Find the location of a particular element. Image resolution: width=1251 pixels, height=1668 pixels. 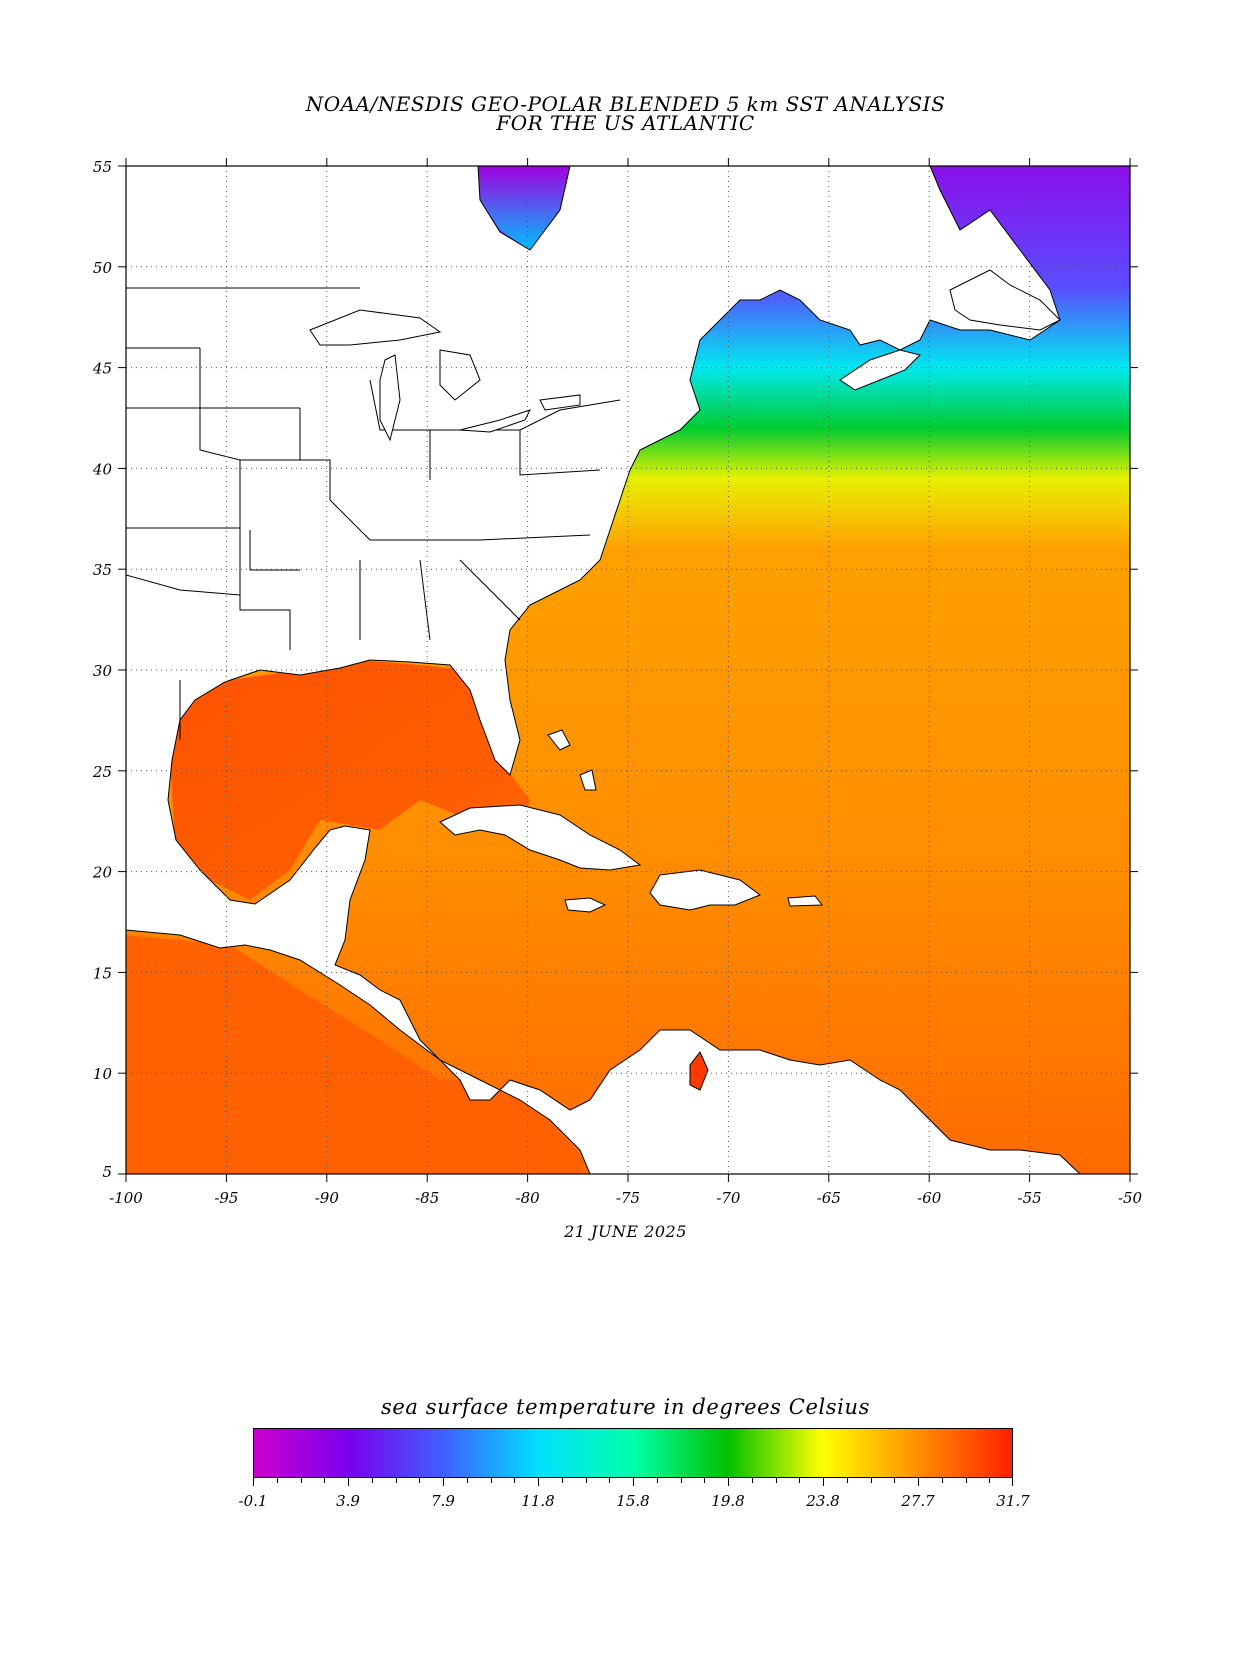

lon-tick-label: -100 is located at coordinates (126, 1198).